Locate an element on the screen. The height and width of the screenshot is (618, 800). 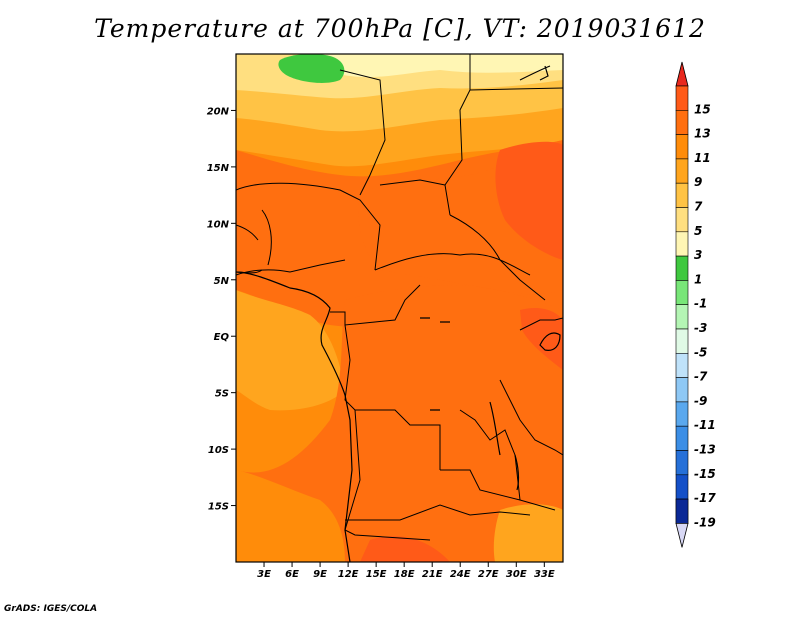
lat-tick-label: EQ is located at coordinates (222, 337).